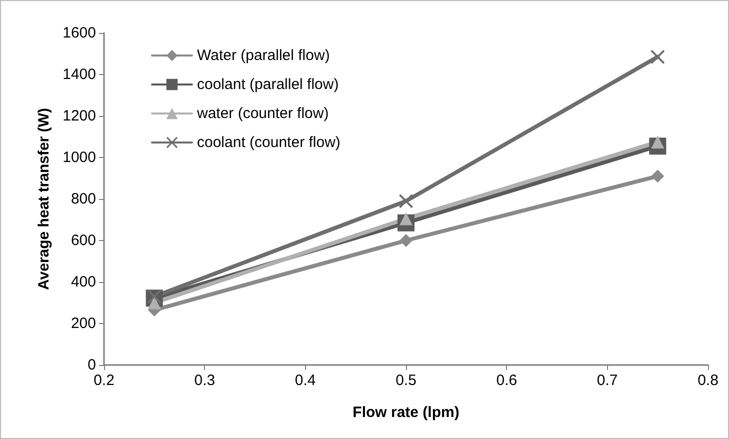 This screenshot has width=729, height=439. Describe the element at coordinates (205, 380) in the screenshot. I see `x-tick-label: 0.3` at that location.